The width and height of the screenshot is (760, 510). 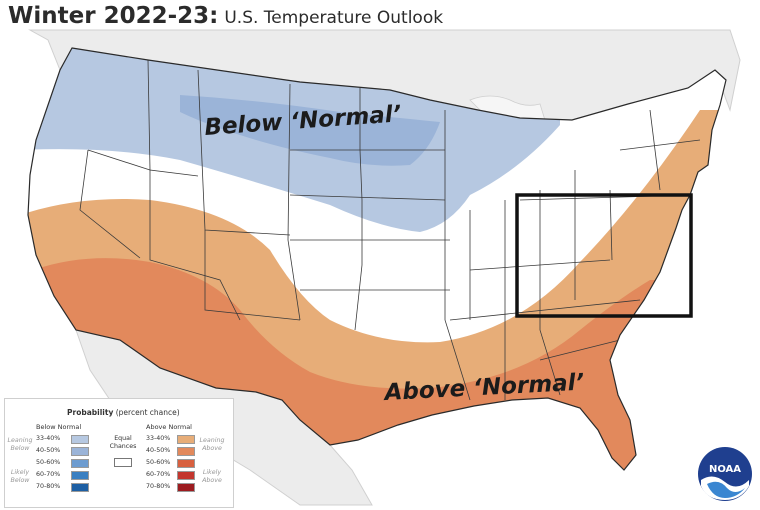 I want to click on legend-header: Probability (percent chance), so click(x=123, y=412).